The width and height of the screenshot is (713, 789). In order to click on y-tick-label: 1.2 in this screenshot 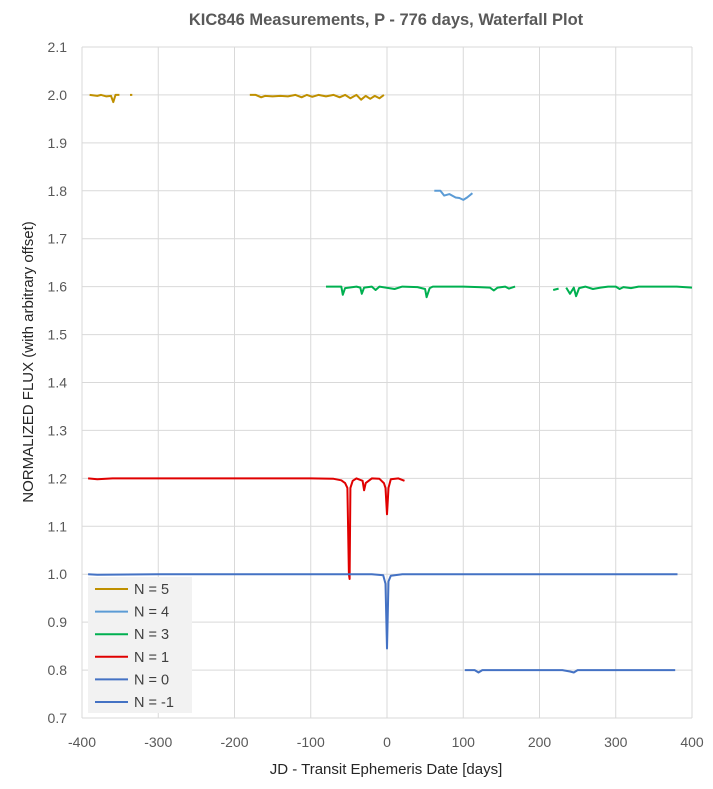, I will do `click(58, 478)`.